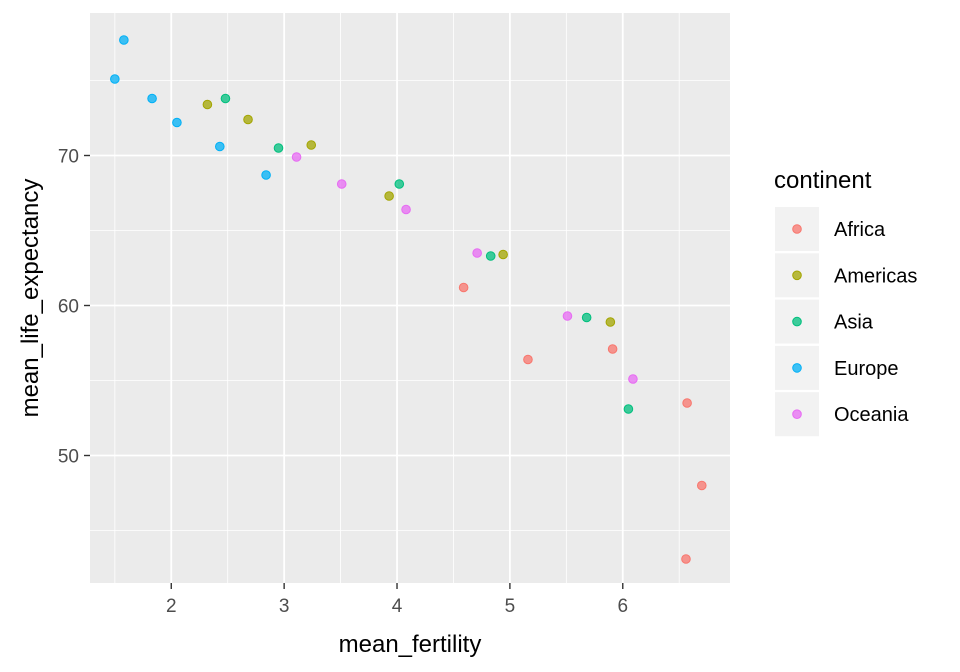 The width and height of the screenshot is (960, 672). Describe the element at coordinates (622, 606) in the screenshot. I see `x-tick-label: 6` at that location.